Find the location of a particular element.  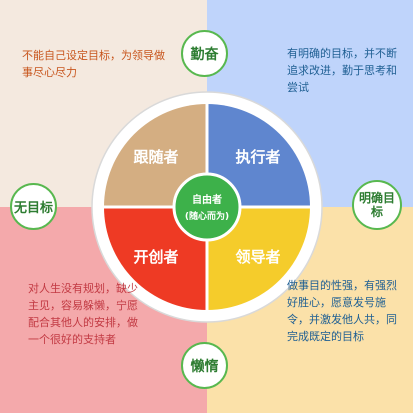

axis-label-clear-goal: 明确目标 is located at coordinates (377, 205).